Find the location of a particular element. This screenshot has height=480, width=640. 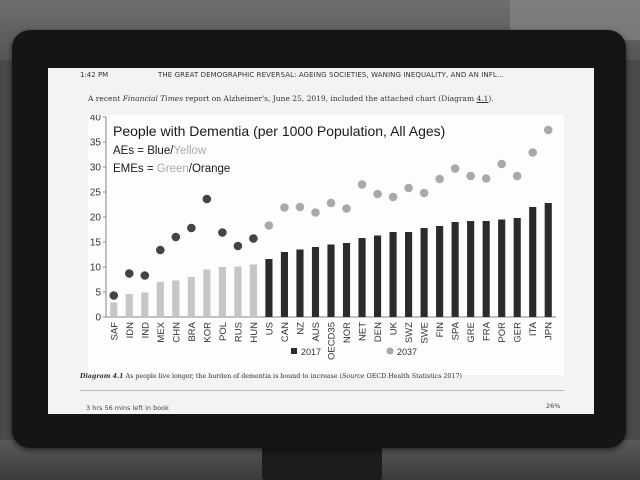

x-tick-label: CAN is located at coordinates (285, 332).